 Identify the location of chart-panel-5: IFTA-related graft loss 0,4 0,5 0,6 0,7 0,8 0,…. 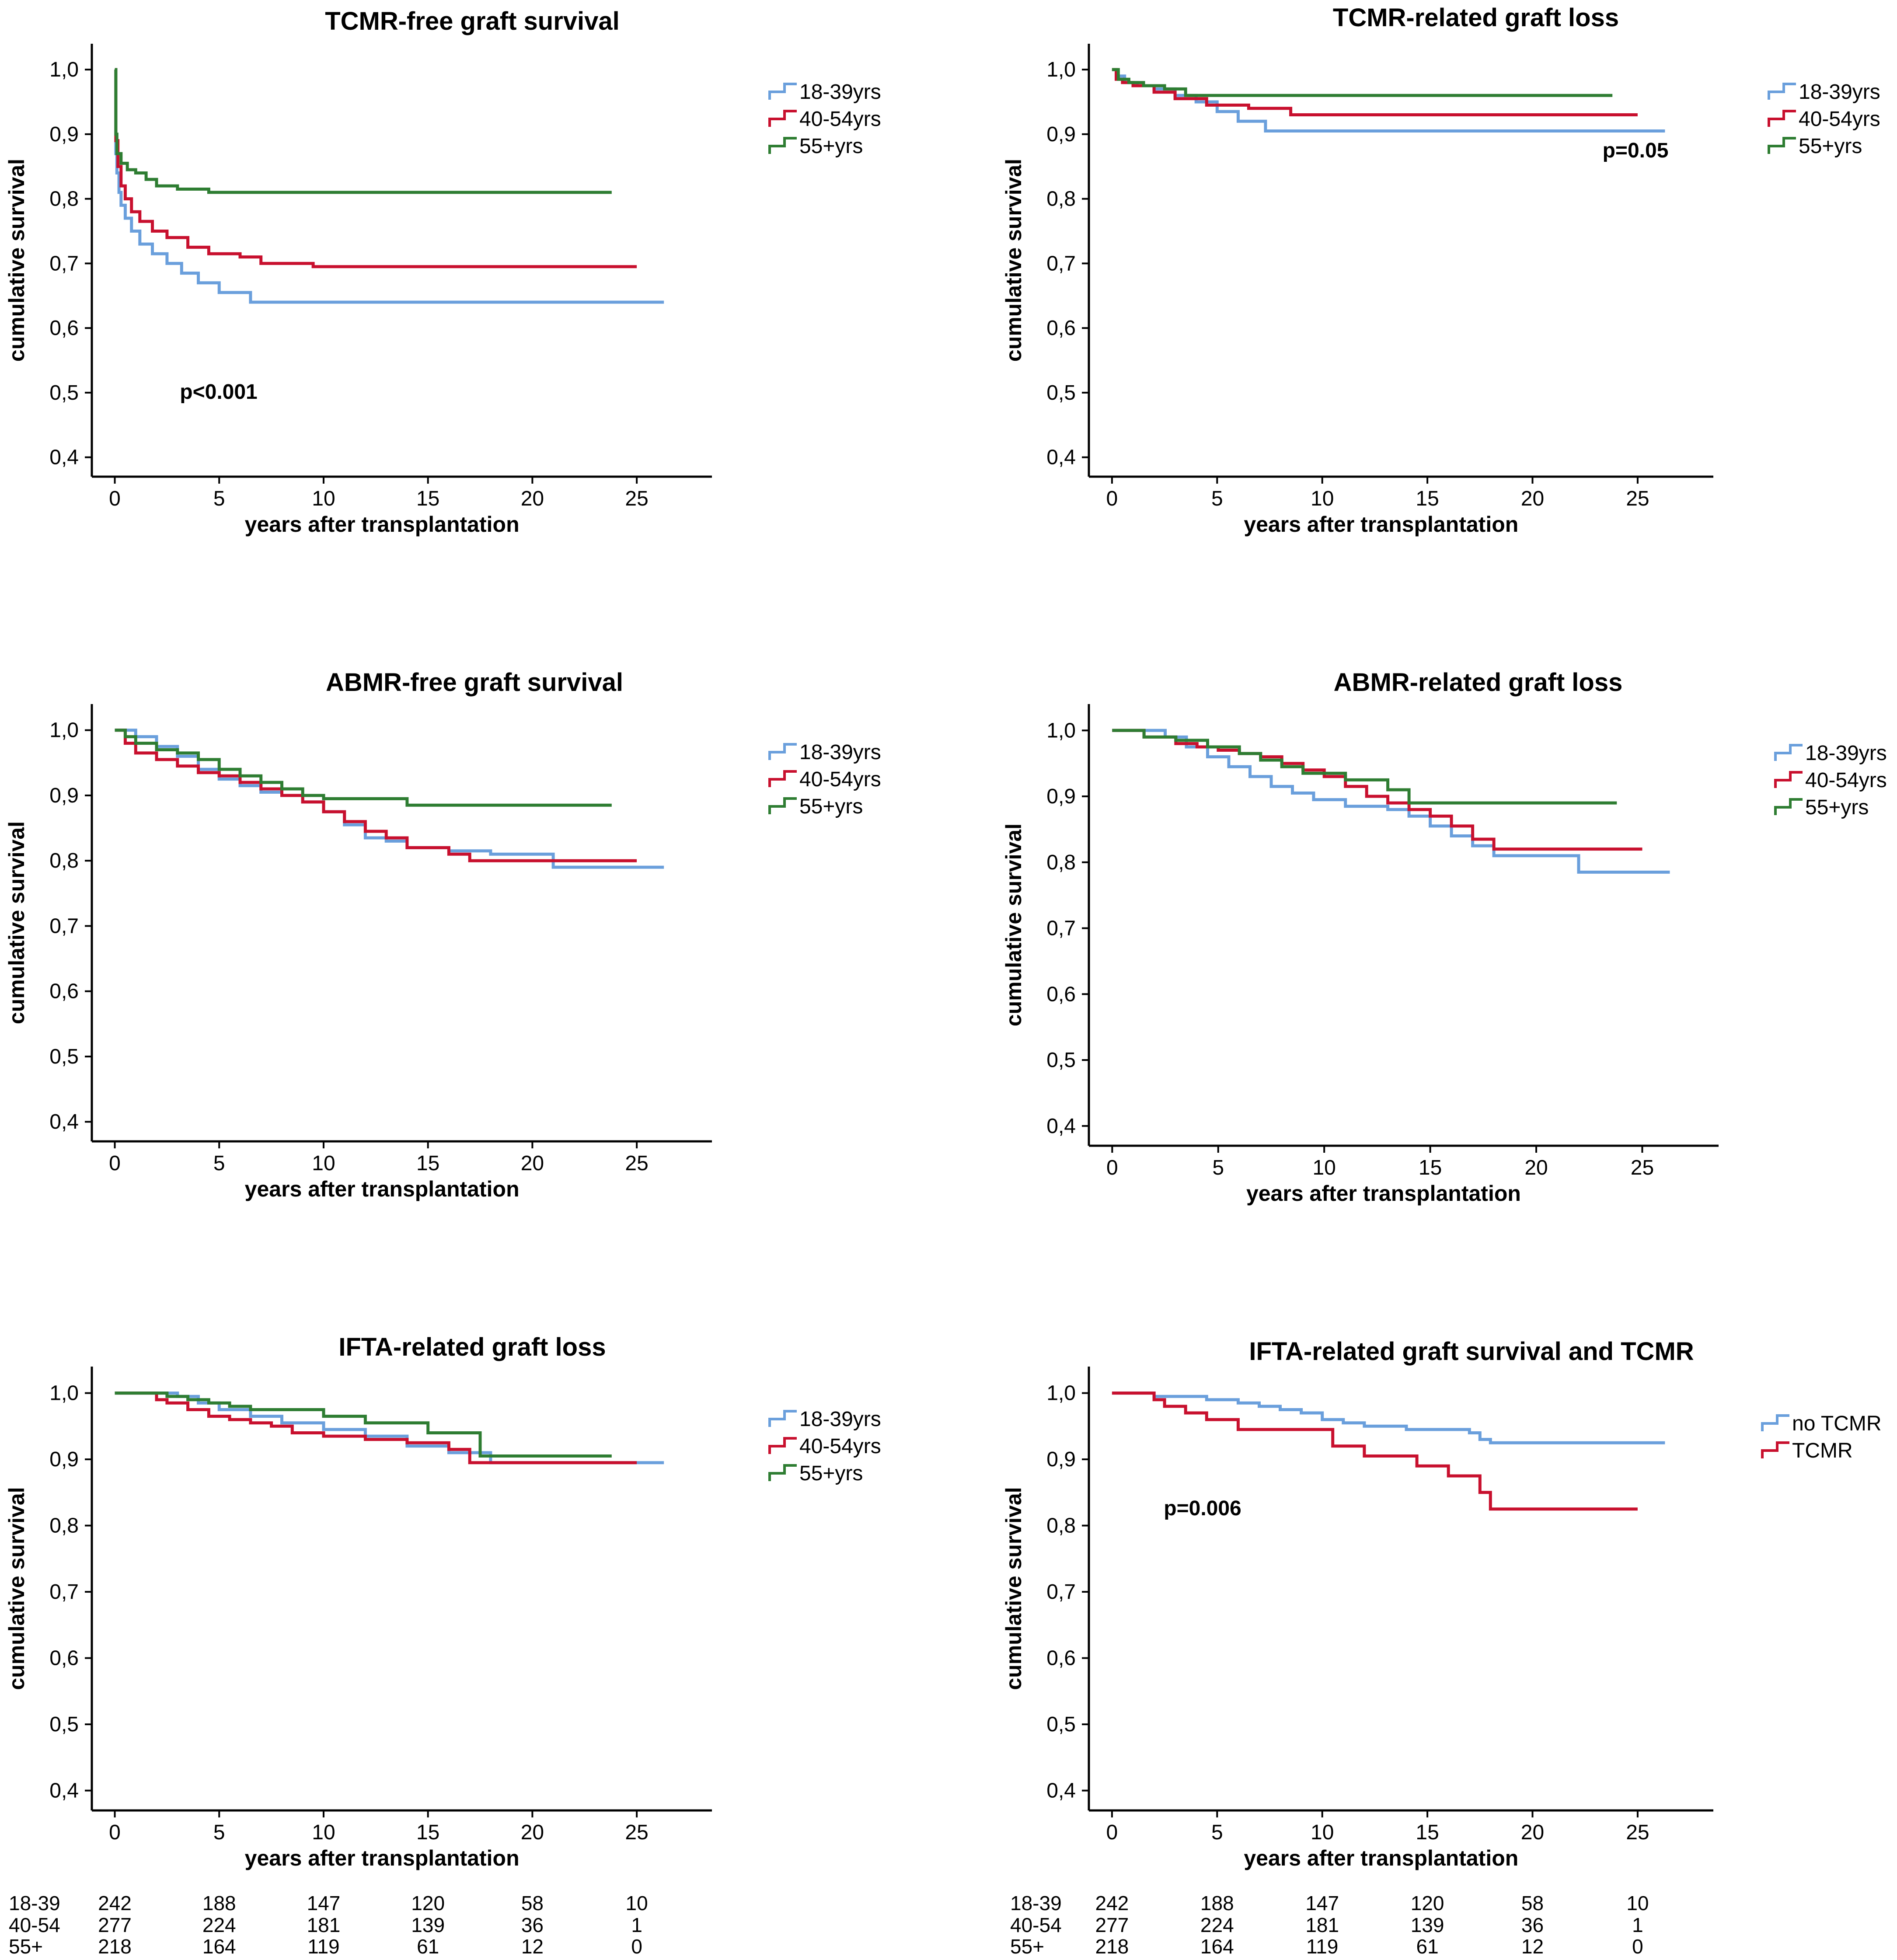
(442, 1601).